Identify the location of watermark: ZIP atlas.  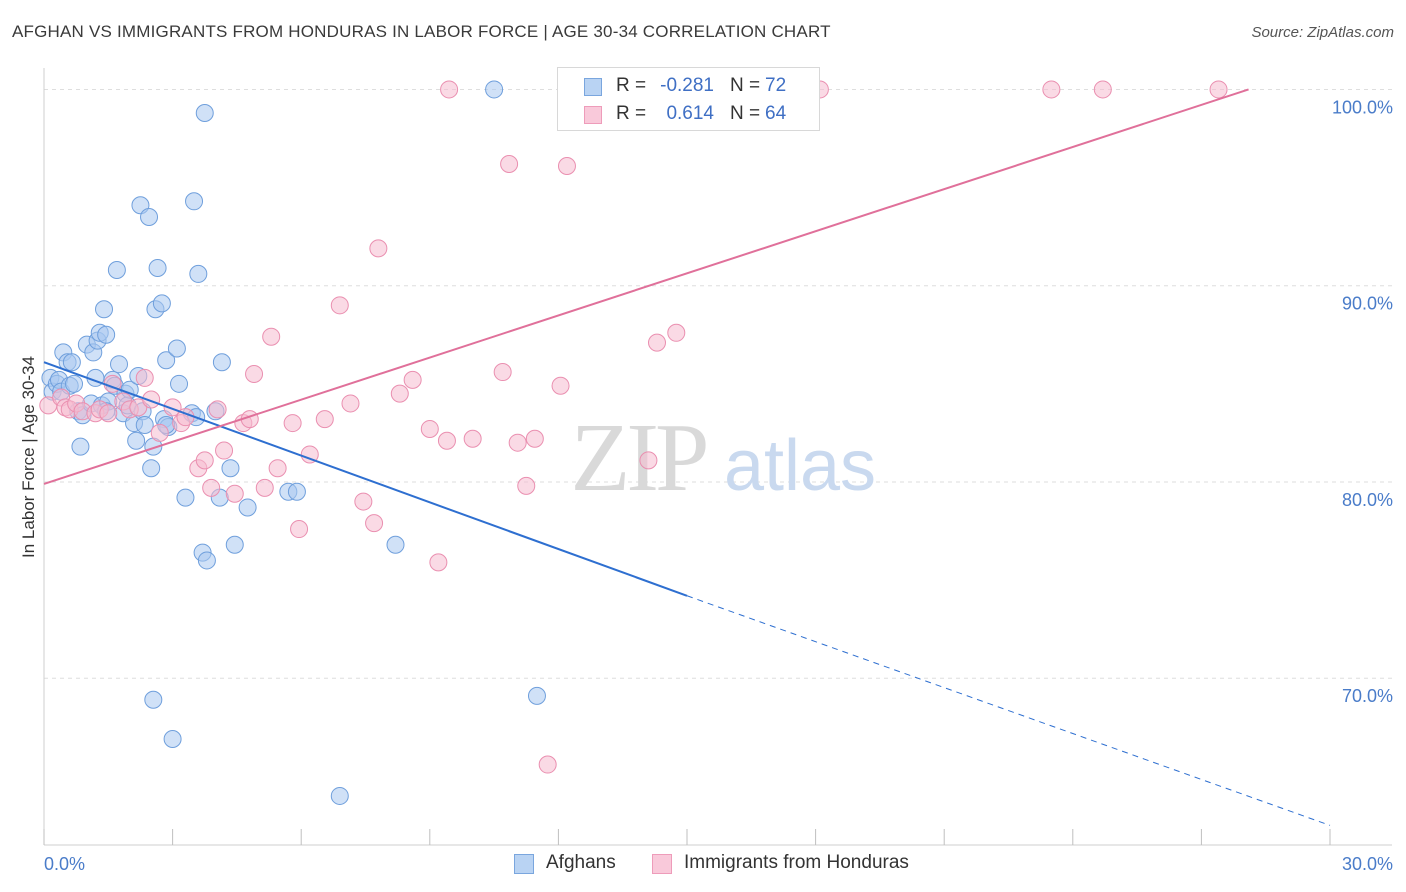
(724, 458).